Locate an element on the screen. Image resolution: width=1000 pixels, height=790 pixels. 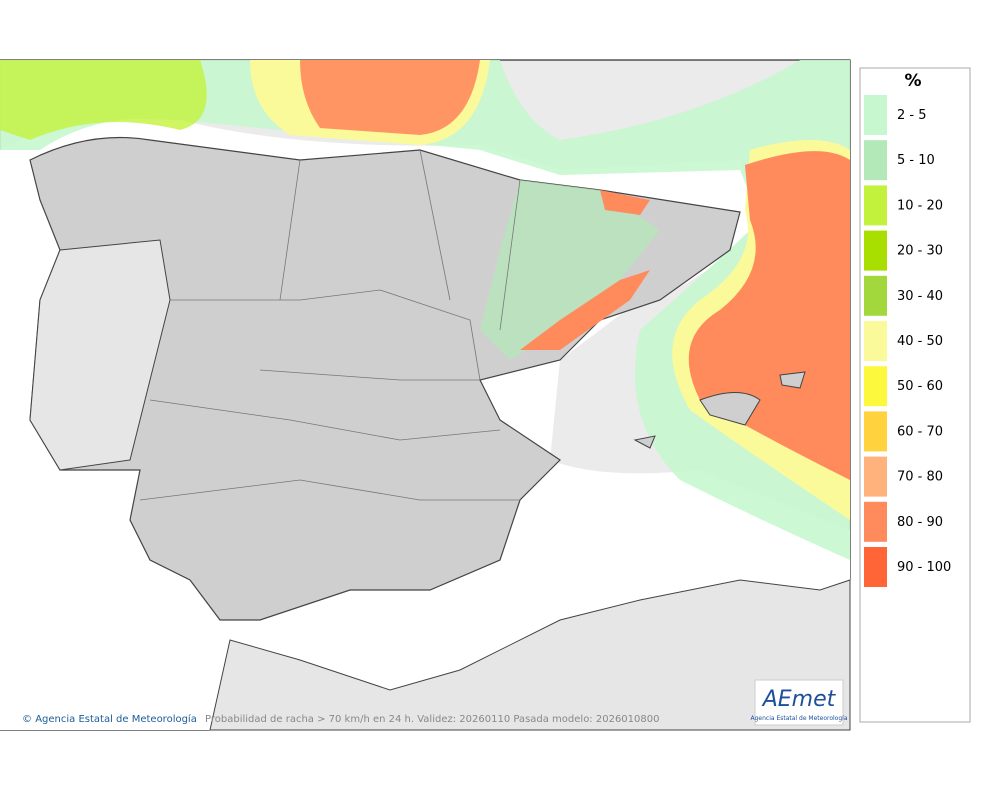
logo-box is located at coordinates (799, 702).